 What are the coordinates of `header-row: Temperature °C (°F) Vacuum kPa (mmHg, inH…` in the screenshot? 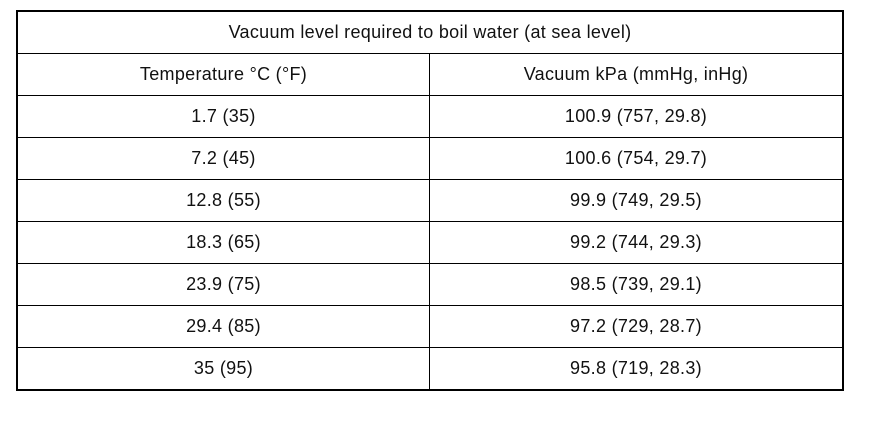 It's located at (430, 74).